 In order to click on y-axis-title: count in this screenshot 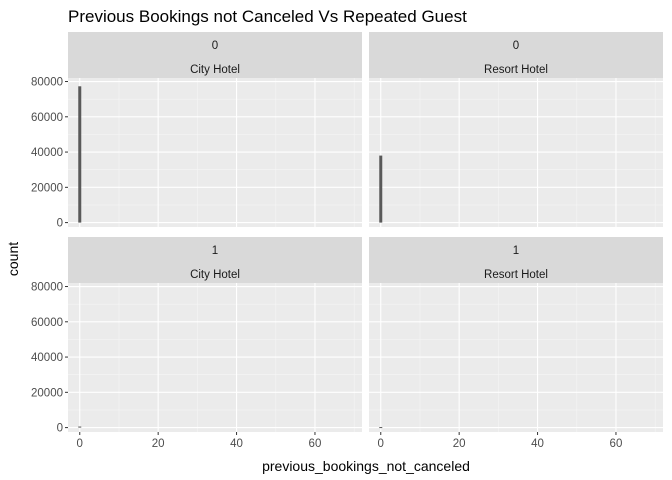, I will do `click(13, 259)`.